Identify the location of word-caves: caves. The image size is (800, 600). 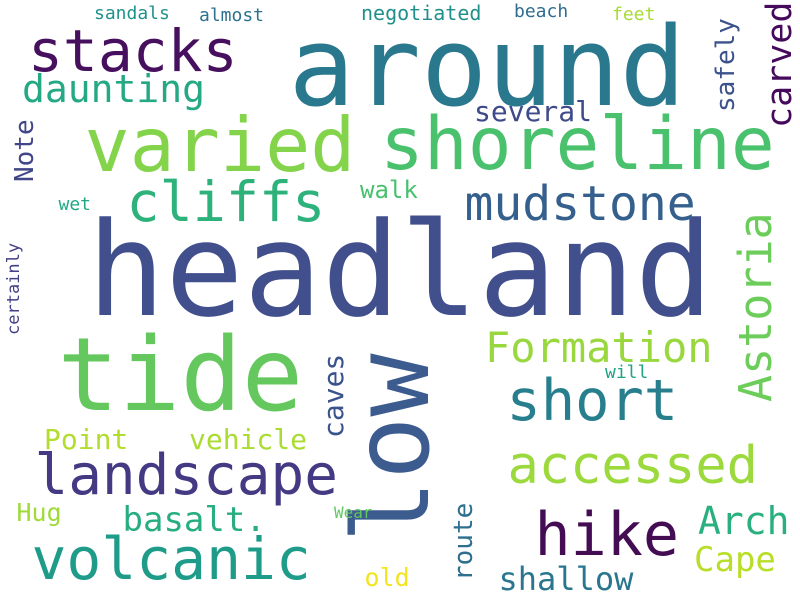
(333, 395).